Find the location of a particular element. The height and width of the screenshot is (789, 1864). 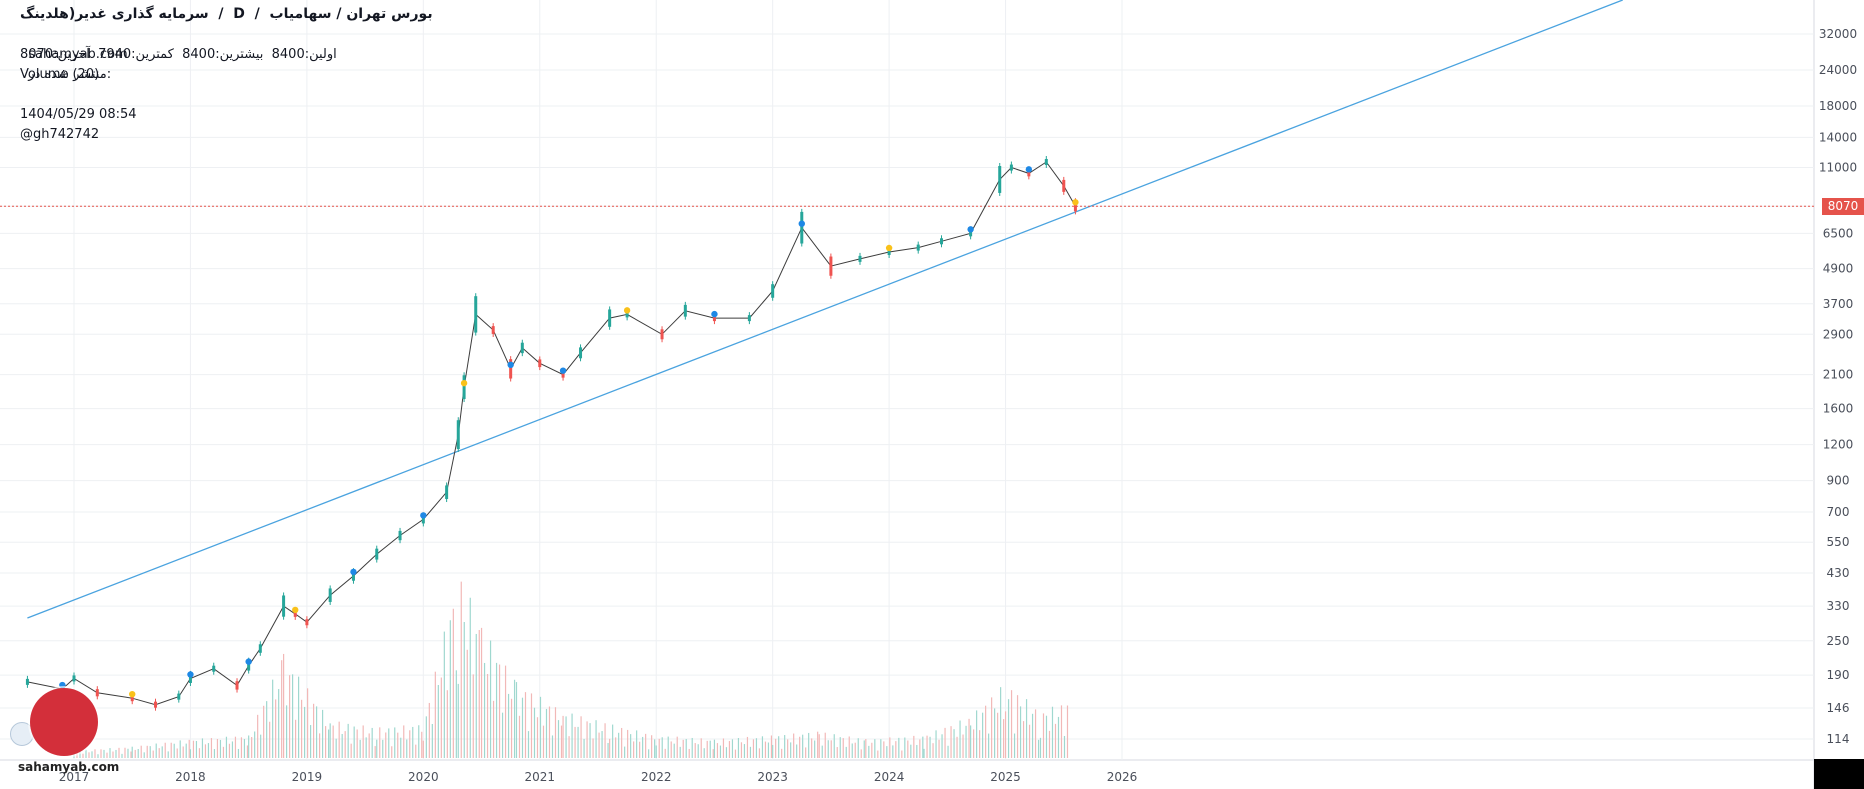

corner-block is located at coordinates (1839, 774).